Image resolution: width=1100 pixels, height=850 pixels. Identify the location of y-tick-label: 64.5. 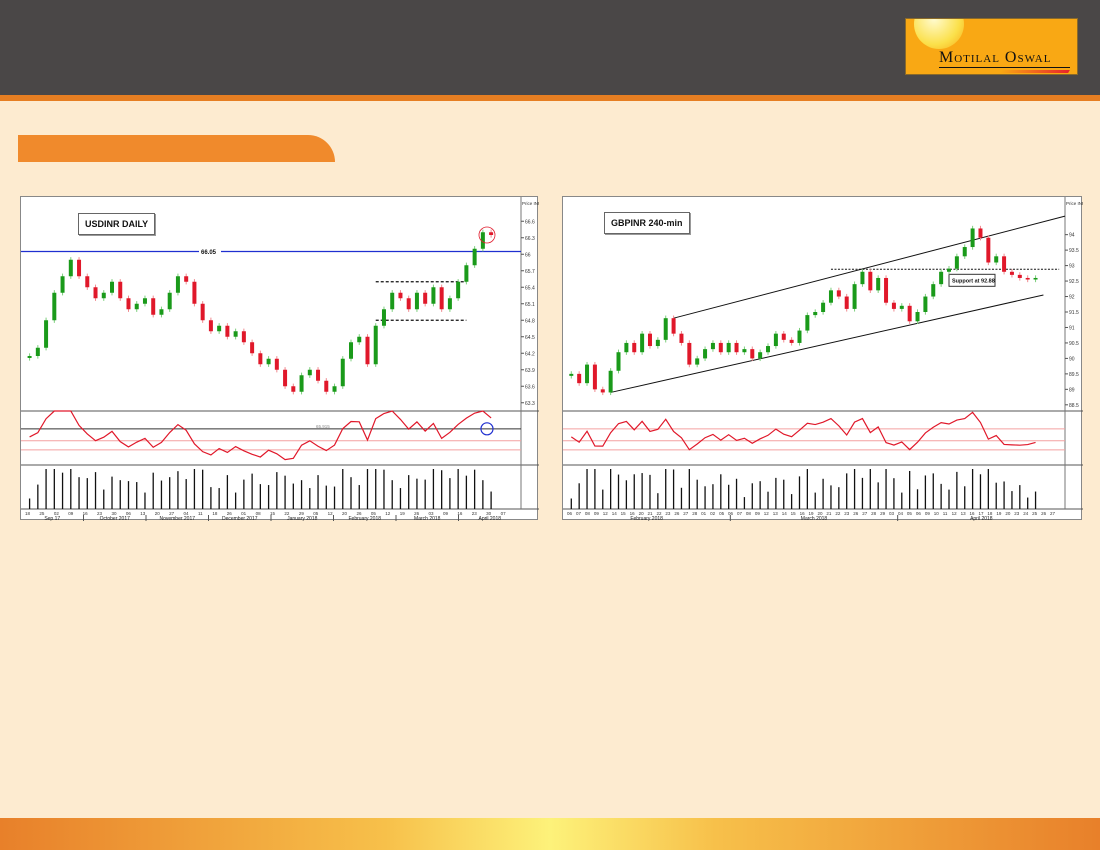
(530, 338).